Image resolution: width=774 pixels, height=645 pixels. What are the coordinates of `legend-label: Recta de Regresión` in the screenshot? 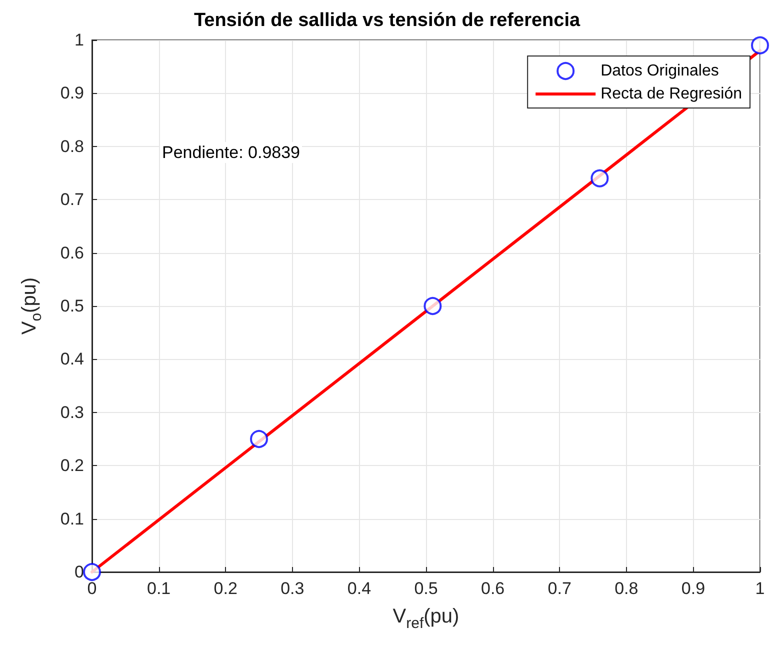 It's located at (671, 94).